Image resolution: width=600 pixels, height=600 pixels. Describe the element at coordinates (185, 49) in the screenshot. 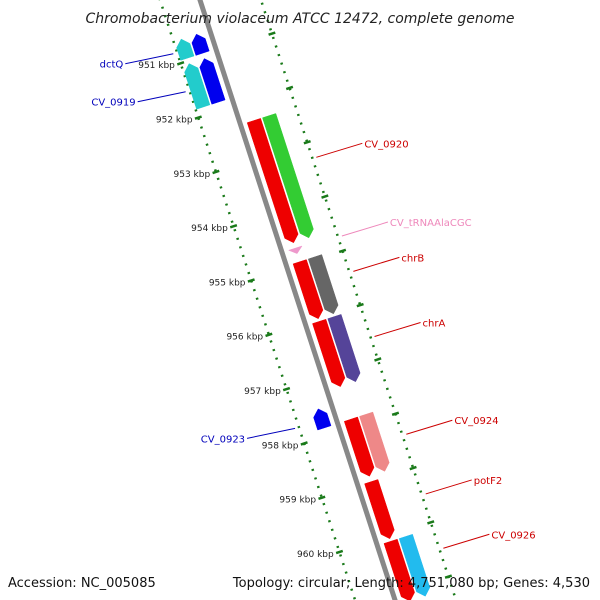

I see `gene-feature-dctq-cds` at that location.